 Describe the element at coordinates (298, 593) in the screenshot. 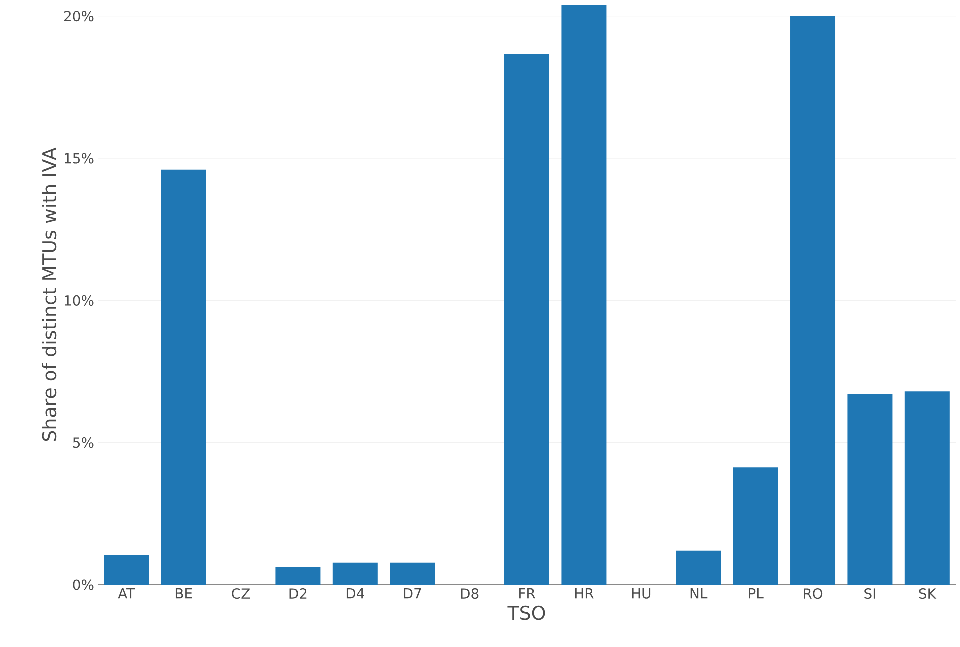

I see `x-tick-label: D2` at that location.